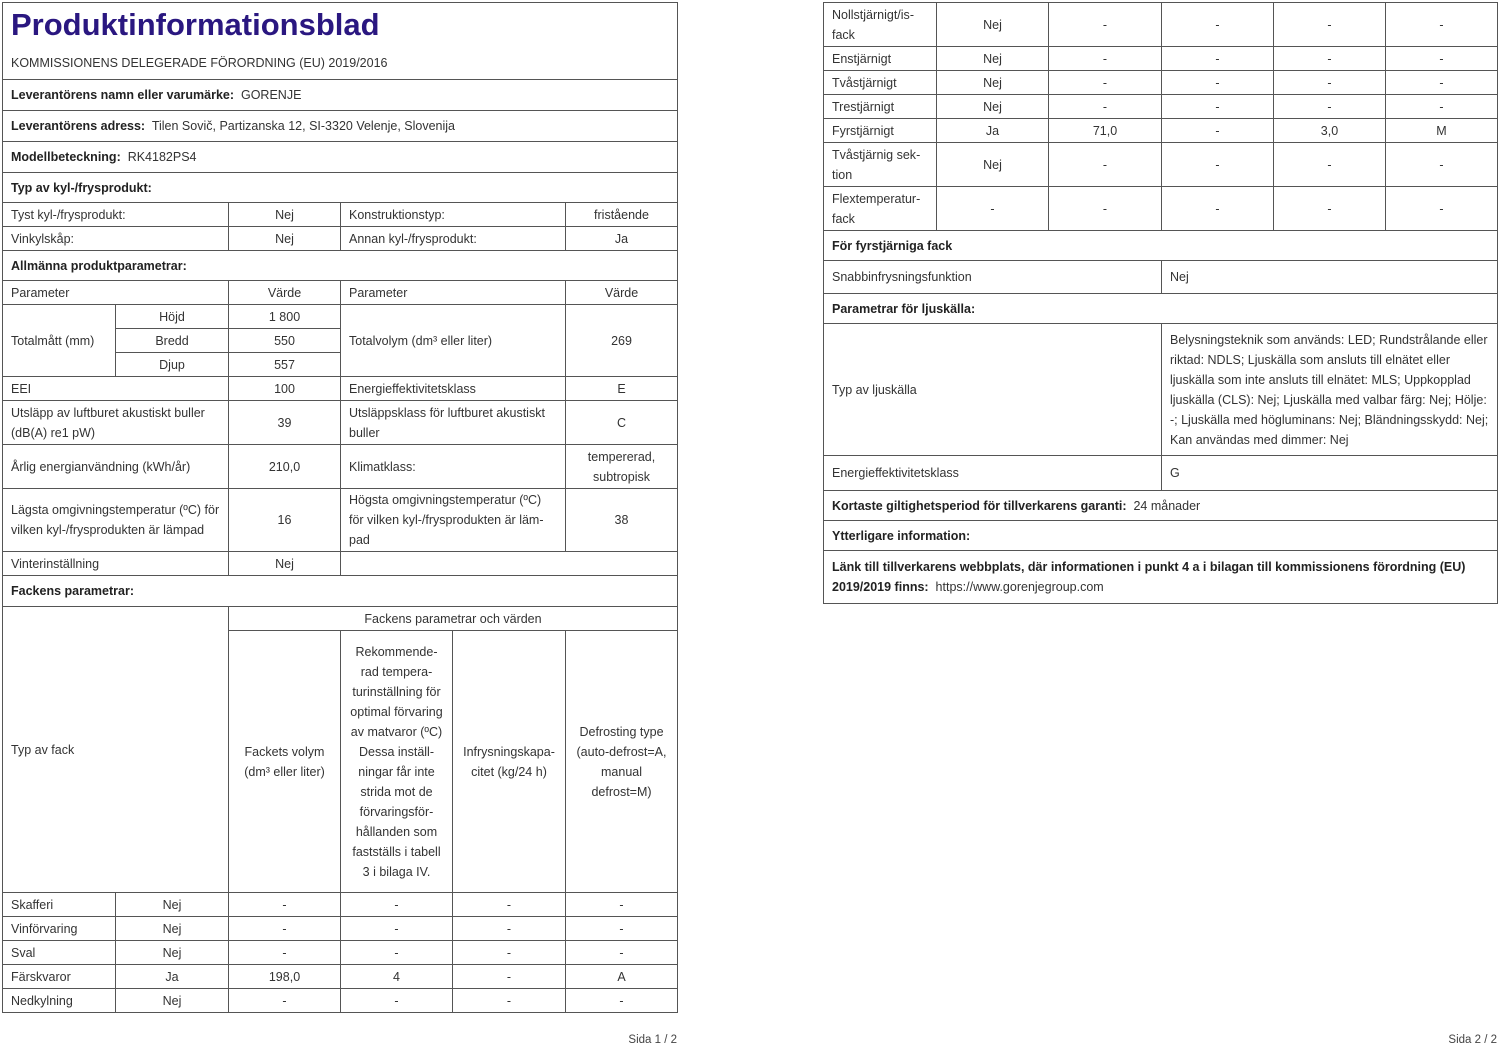  I want to click on model-label: Modellbeteckning:, so click(66, 157).